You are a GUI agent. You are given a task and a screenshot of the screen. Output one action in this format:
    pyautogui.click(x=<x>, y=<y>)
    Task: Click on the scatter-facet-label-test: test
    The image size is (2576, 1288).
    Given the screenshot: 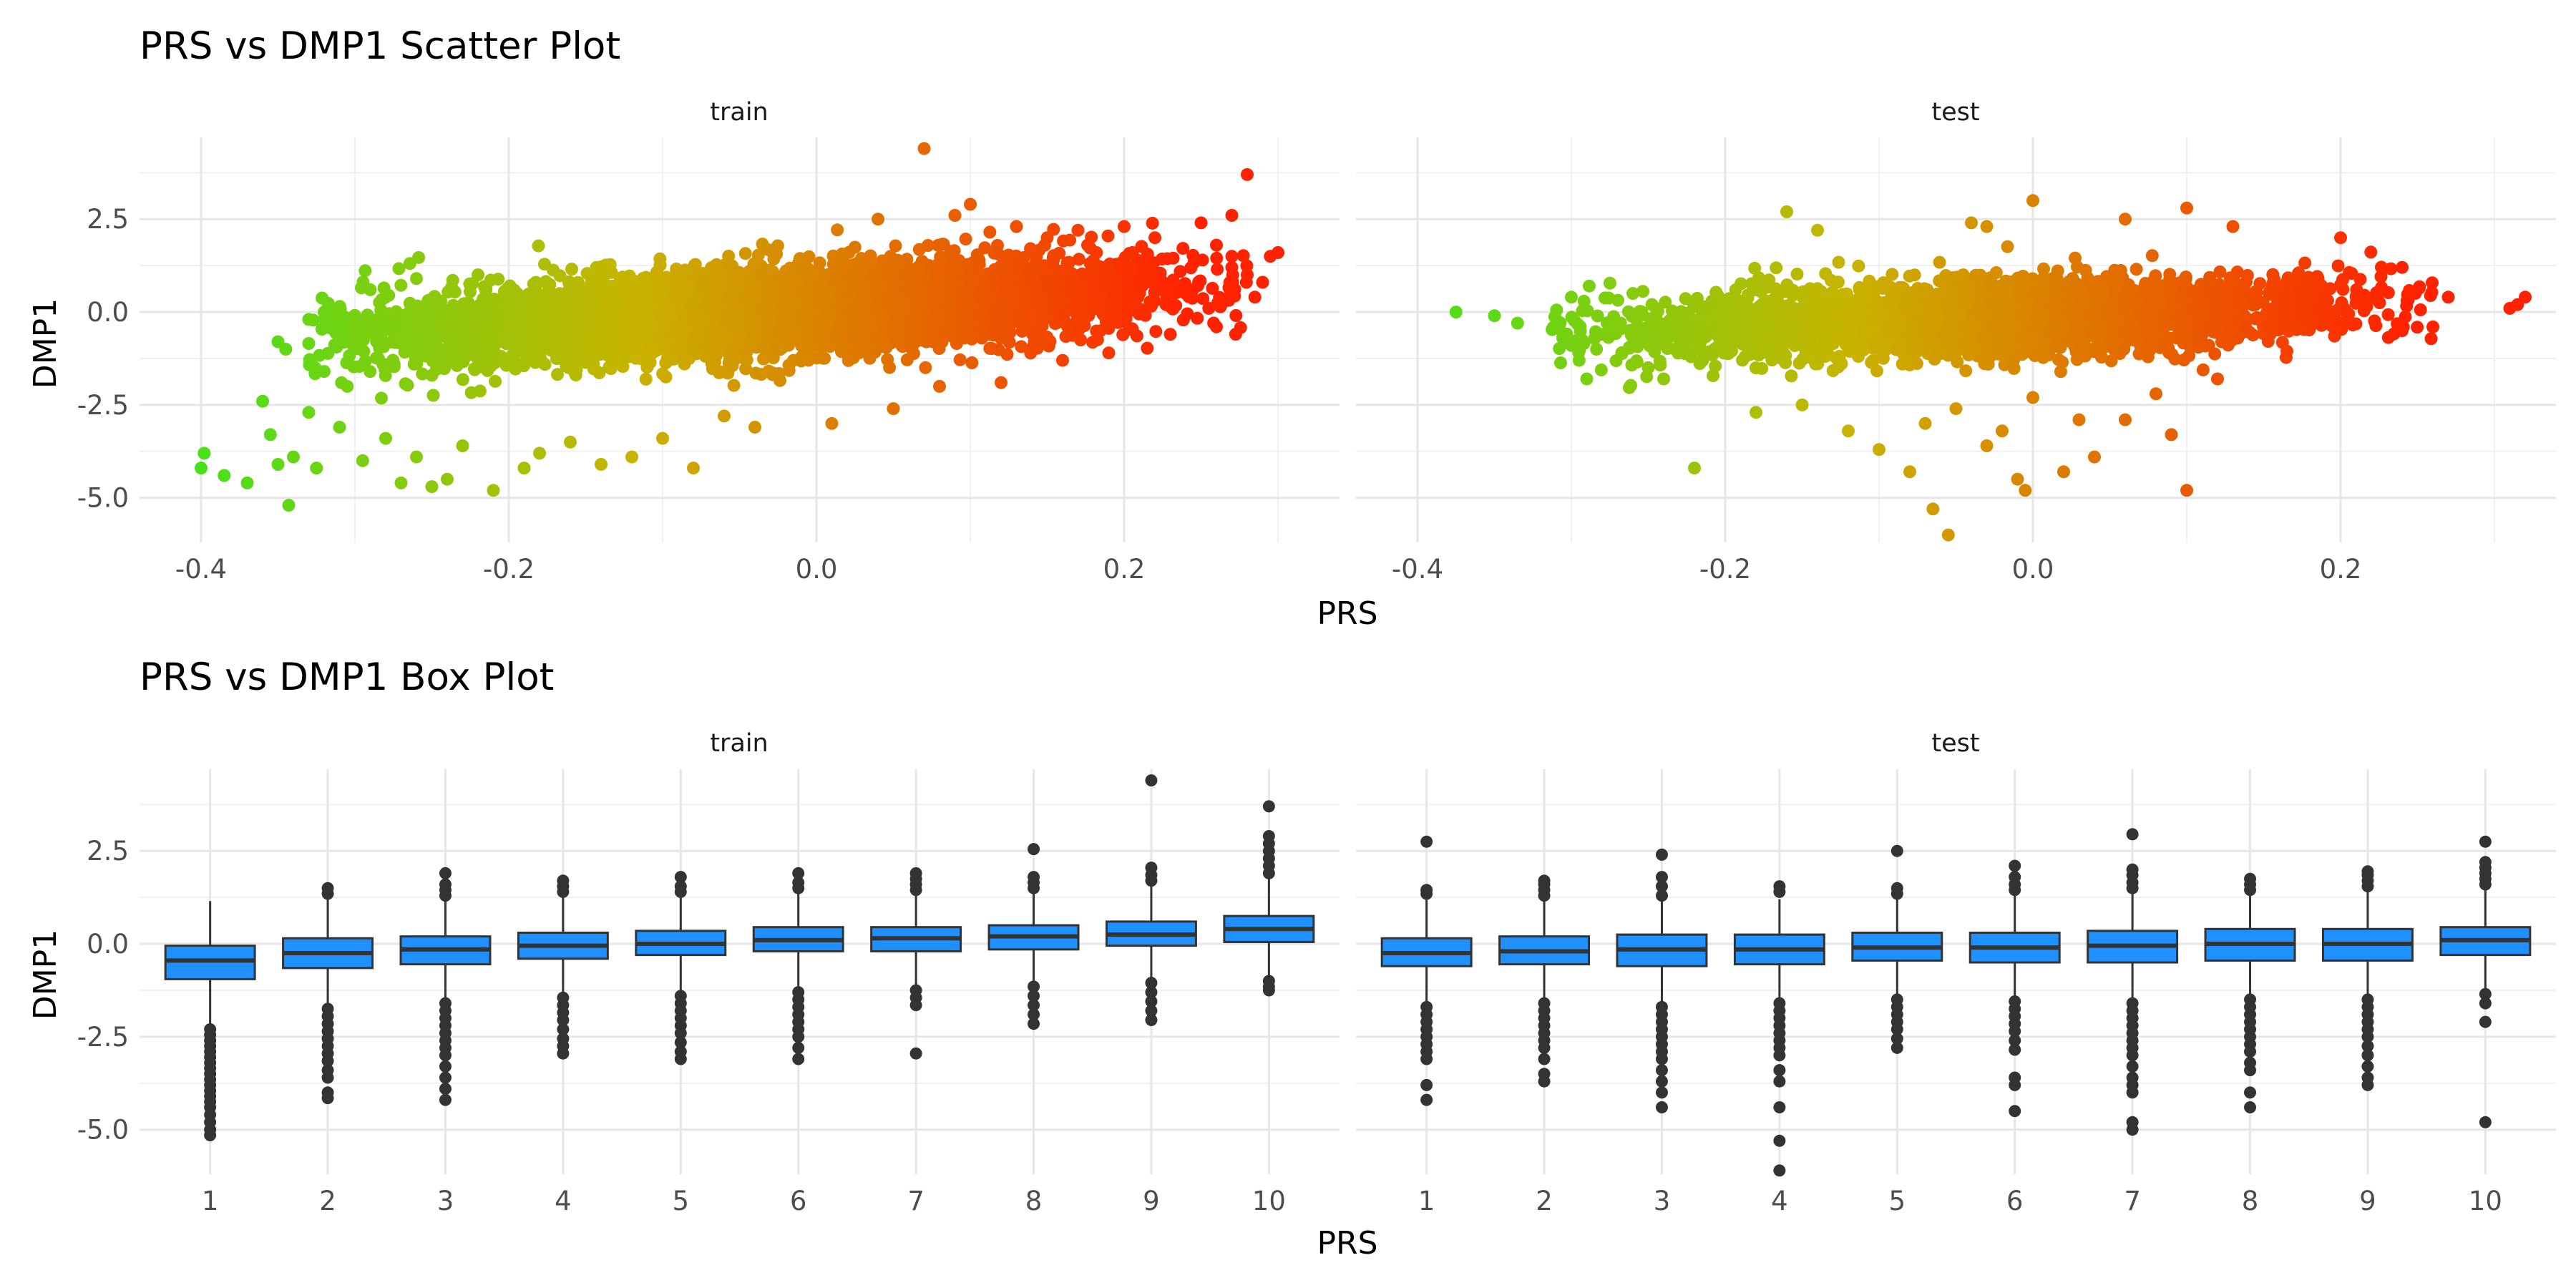 What is the action you would take?
    pyautogui.click(x=1955, y=112)
    